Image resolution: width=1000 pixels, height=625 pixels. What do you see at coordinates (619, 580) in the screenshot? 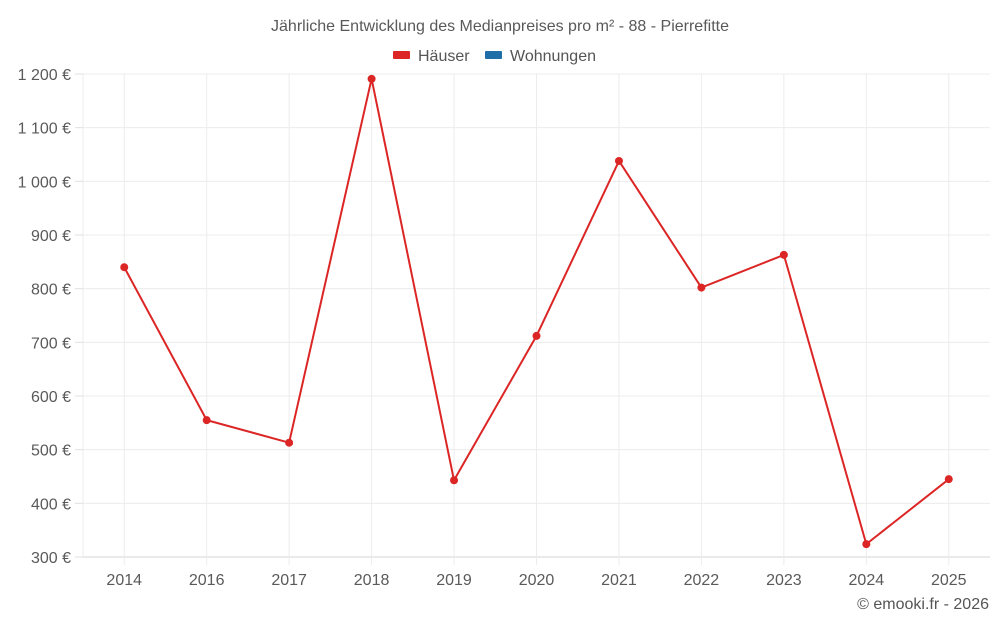
I see `x-tick-label: 2021` at bounding box center [619, 580].